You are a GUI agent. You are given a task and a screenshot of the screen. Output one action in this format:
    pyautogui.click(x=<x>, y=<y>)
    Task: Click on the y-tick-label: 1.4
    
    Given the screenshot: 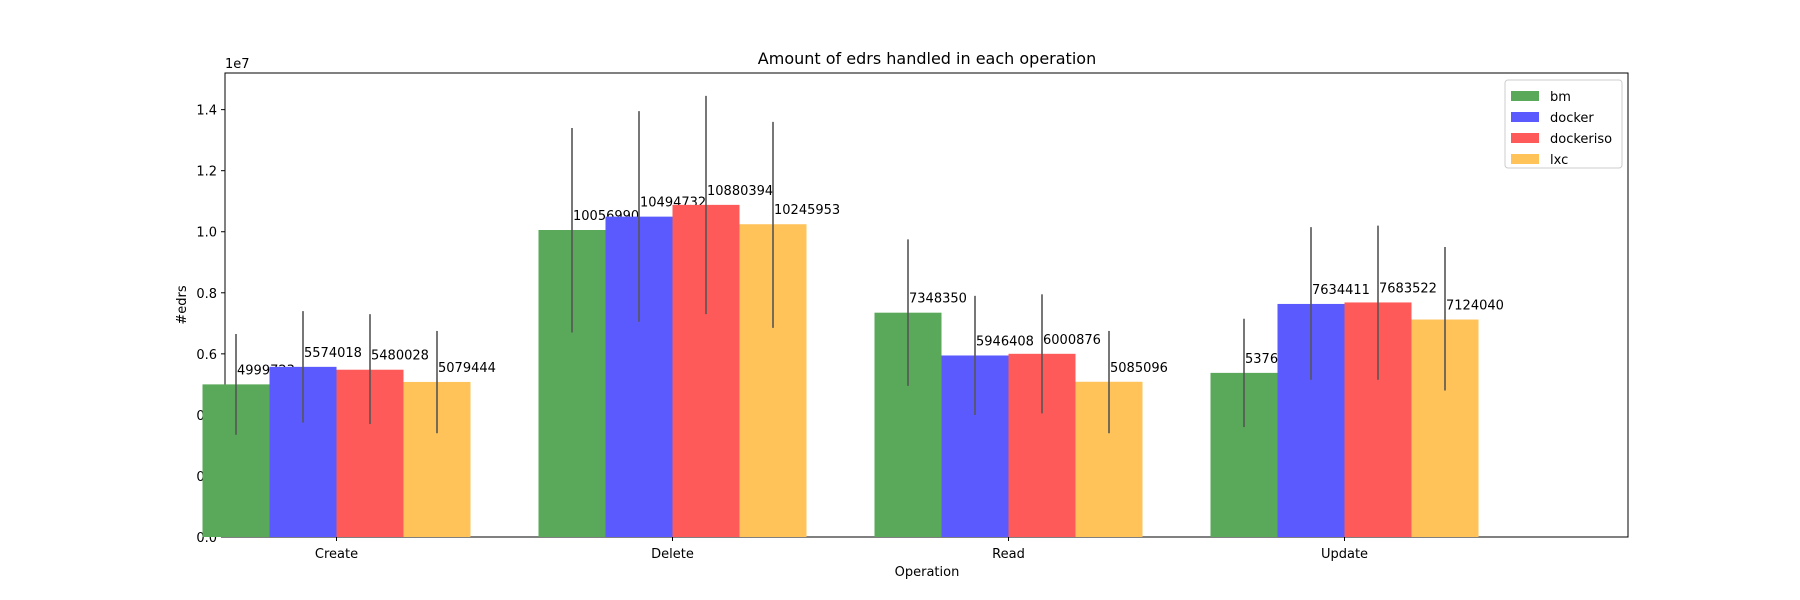 What is the action you would take?
    pyautogui.click(x=206, y=111)
    